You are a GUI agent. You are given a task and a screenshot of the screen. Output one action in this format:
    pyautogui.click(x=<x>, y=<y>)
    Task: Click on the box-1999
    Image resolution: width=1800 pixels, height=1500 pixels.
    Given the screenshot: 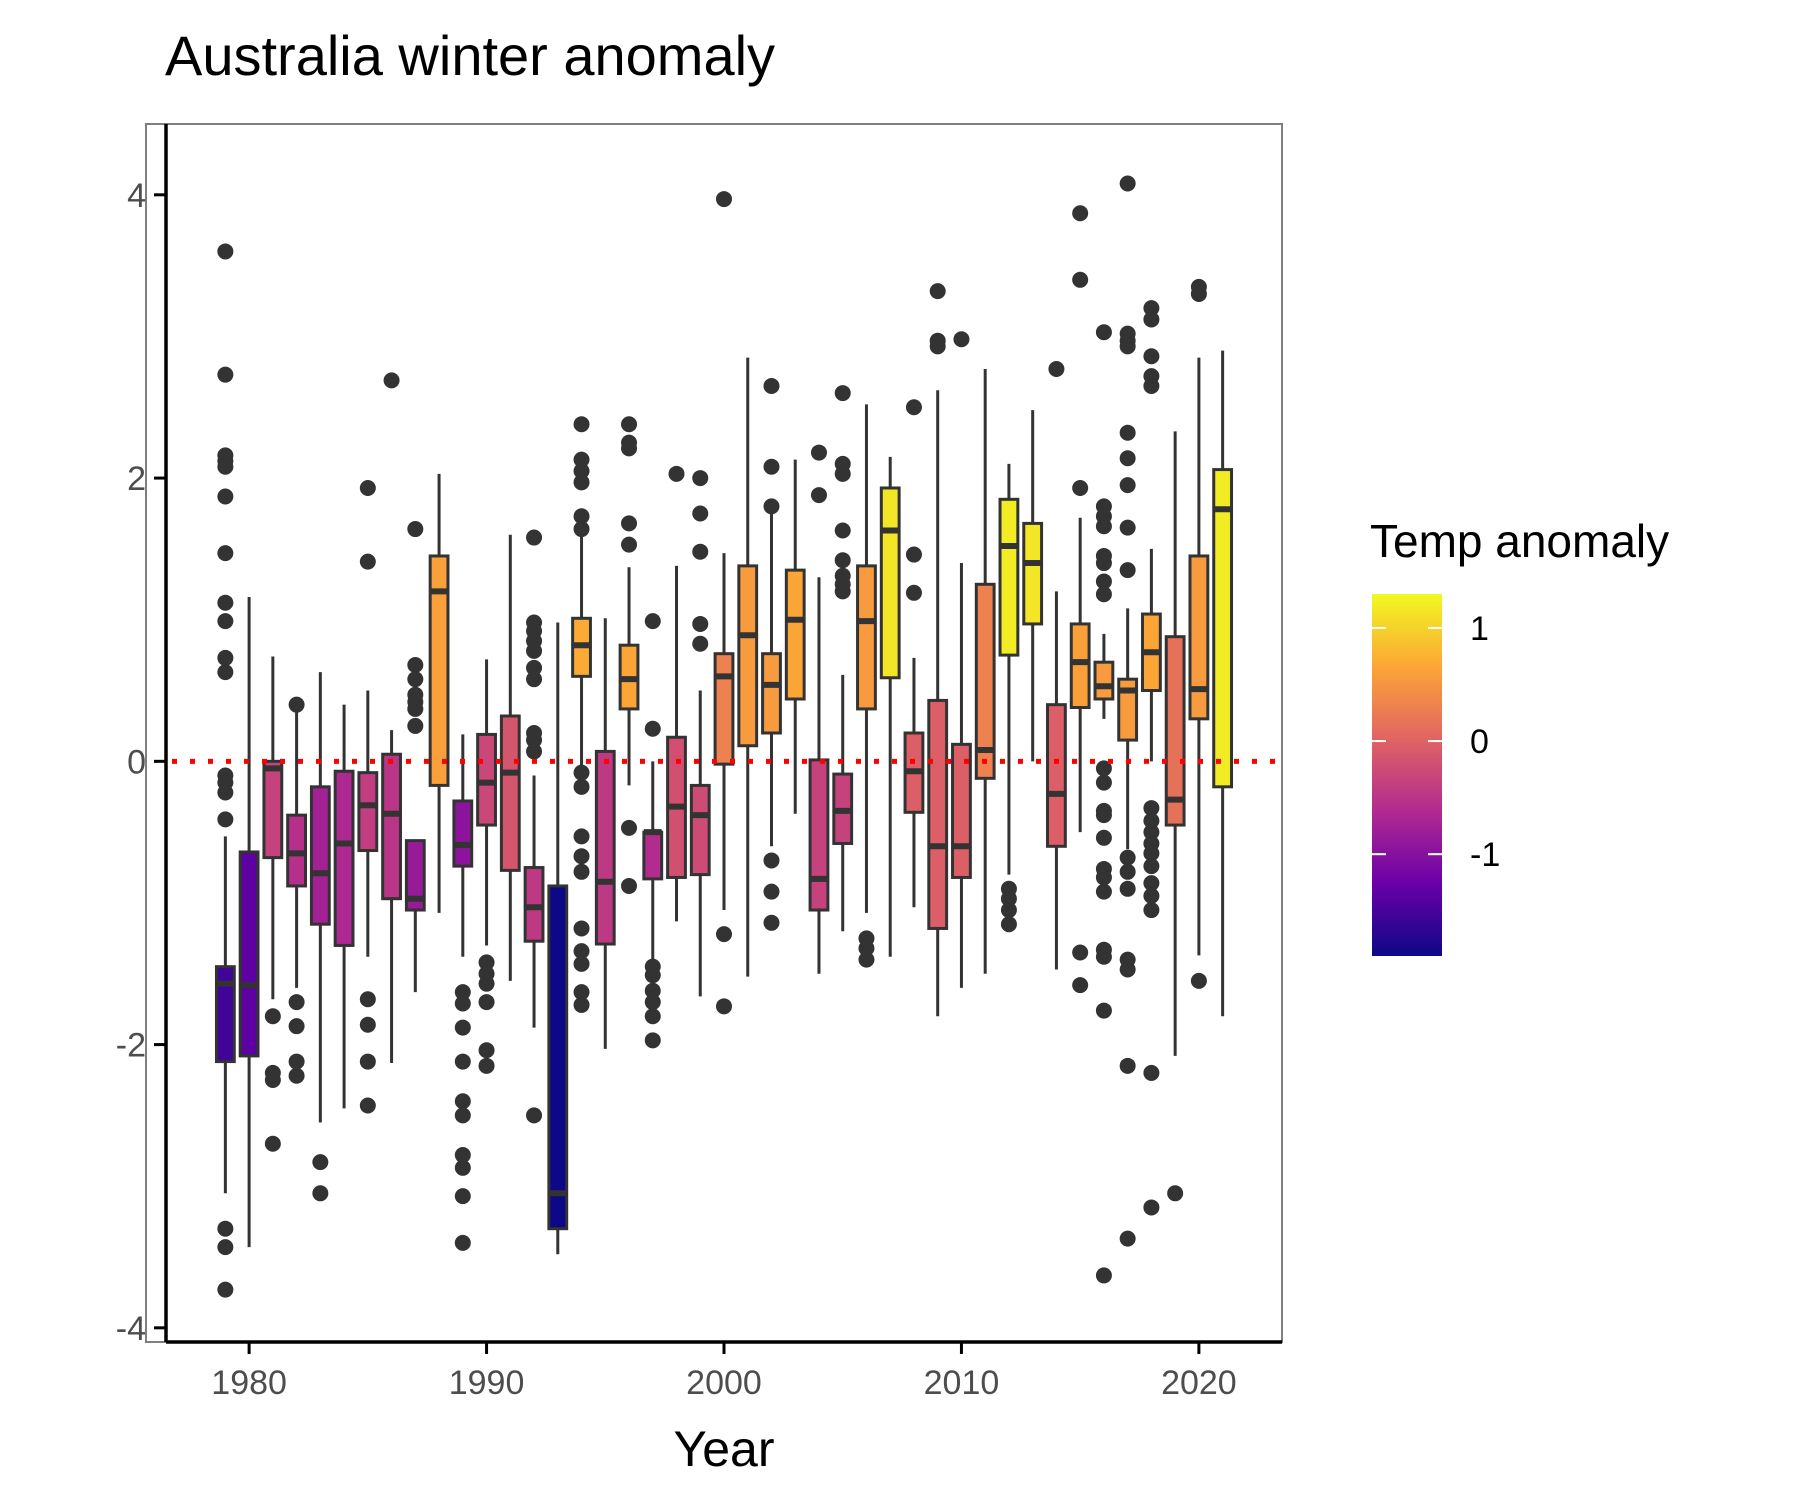 What is the action you would take?
    pyautogui.click(x=700, y=733)
    